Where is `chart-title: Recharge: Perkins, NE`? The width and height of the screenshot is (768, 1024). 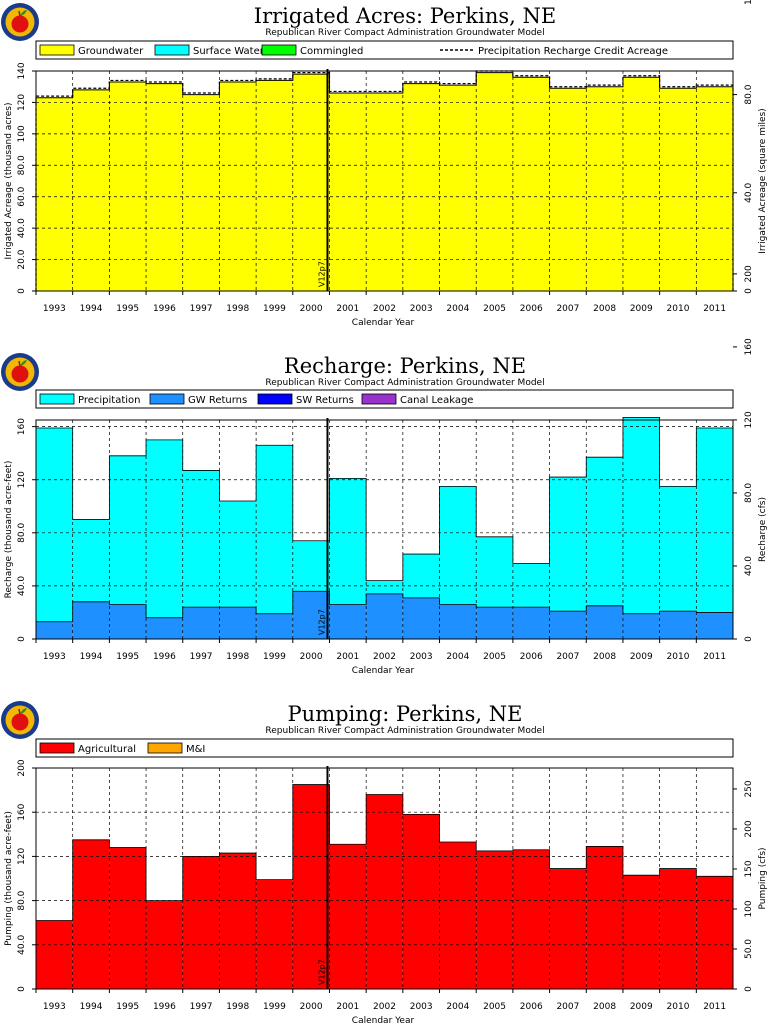 chart-title: Recharge: Perkins, NE is located at coordinates (405, 366).